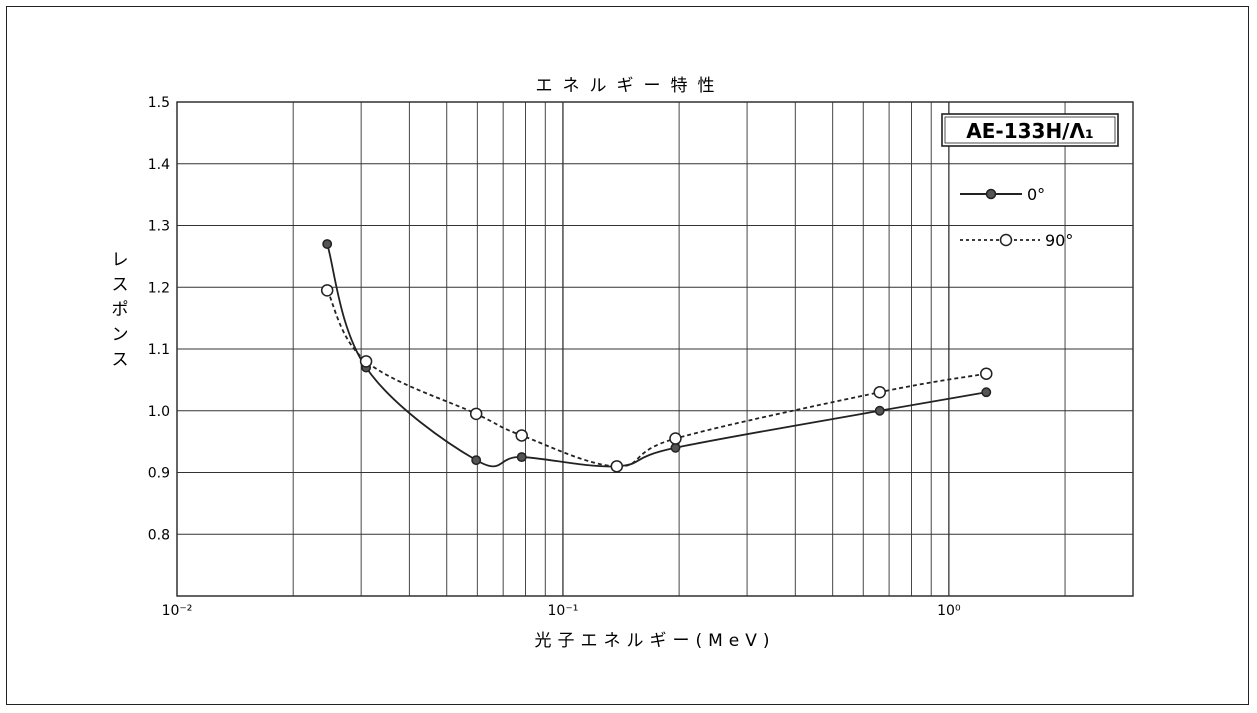 The width and height of the screenshot is (1257, 713). What do you see at coordinates (563, 611) in the screenshot?
I see `x-tick-label: 10⁻¹` at bounding box center [563, 611].